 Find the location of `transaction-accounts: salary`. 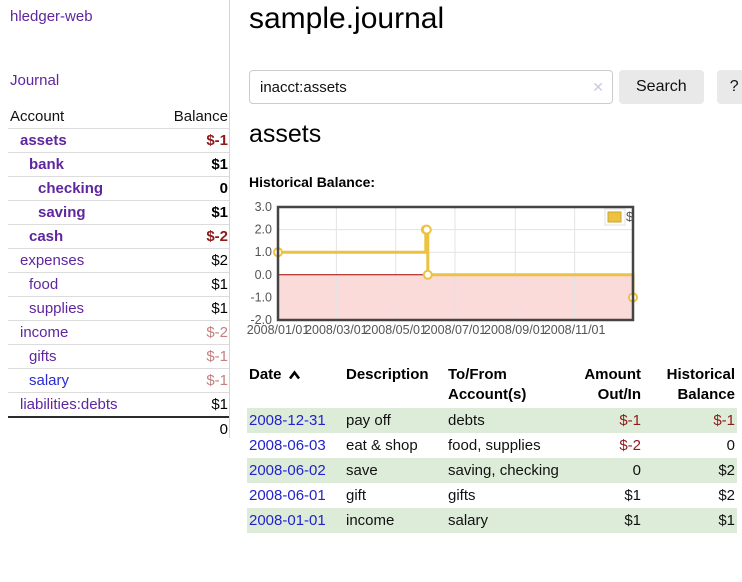

transaction-accounts: salary is located at coordinates (468, 520).